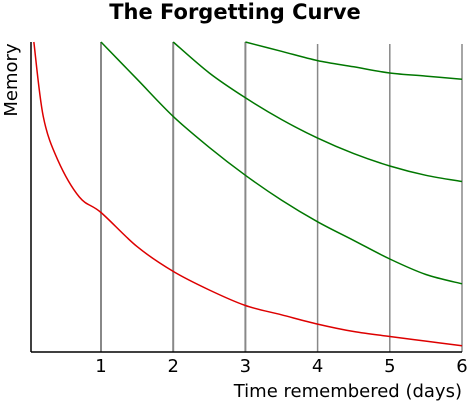 This screenshot has width=470, height=402. What do you see at coordinates (347, 391) in the screenshot?
I see `x-axis-label: Time remembered (days)` at bounding box center [347, 391].